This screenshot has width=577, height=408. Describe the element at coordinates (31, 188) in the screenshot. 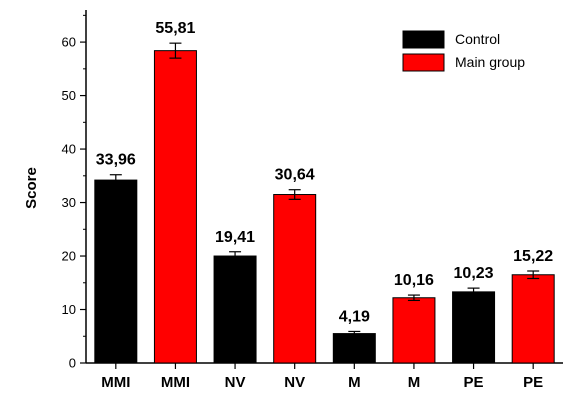

I see `y-axis-title: Score` at that location.